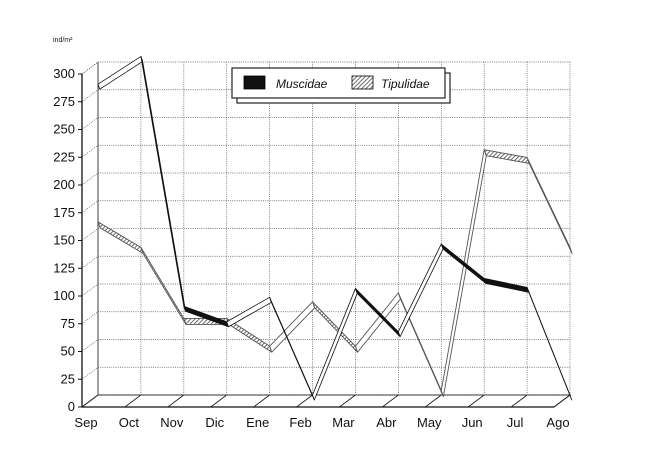  I want to click on chart-floor, so click(326, 401).